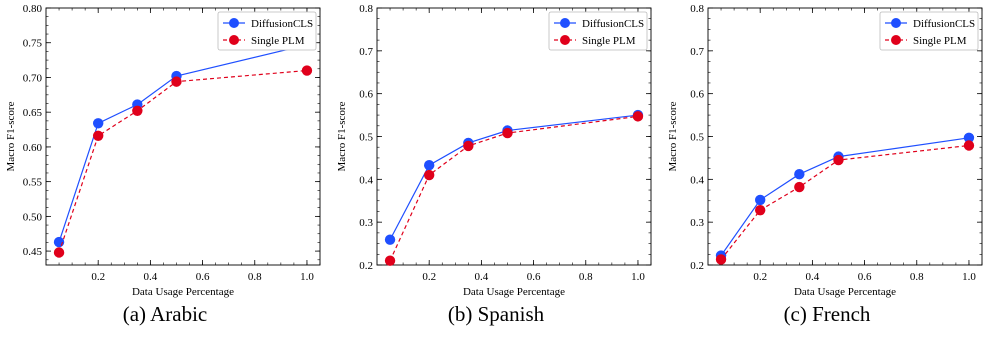 The width and height of the screenshot is (992, 342). Describe the element at coordinates (33, 148) in the screenshot. I see `y-tick-label: 0.60` at that location.